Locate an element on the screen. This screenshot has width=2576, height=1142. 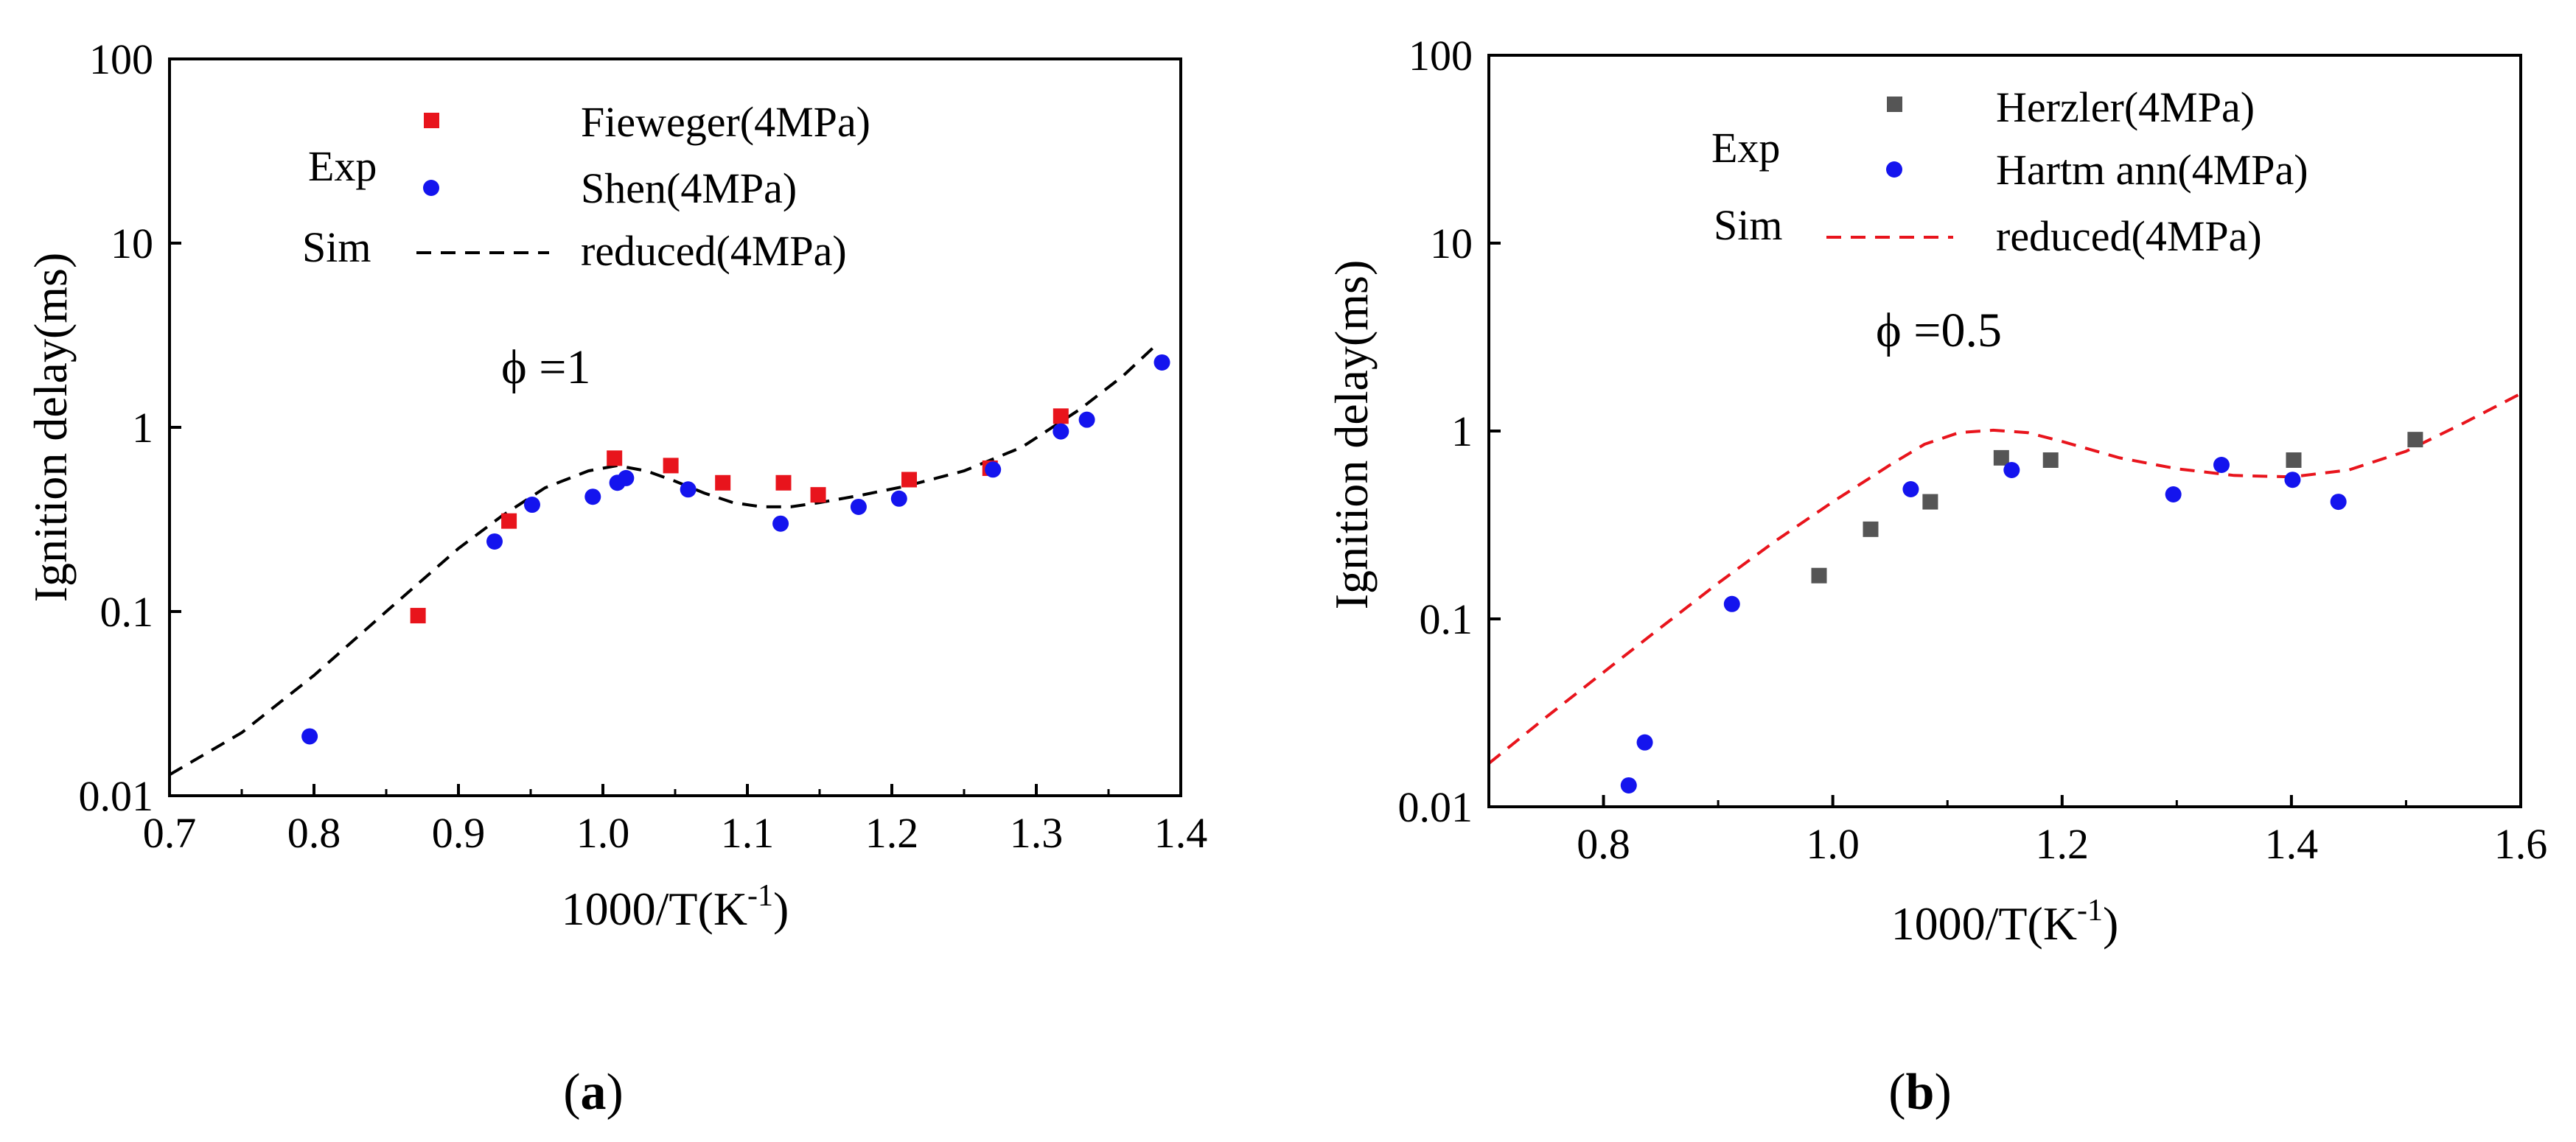
panel-b-x-tick-label: 1.0 is located at coordinates (1833, 844).